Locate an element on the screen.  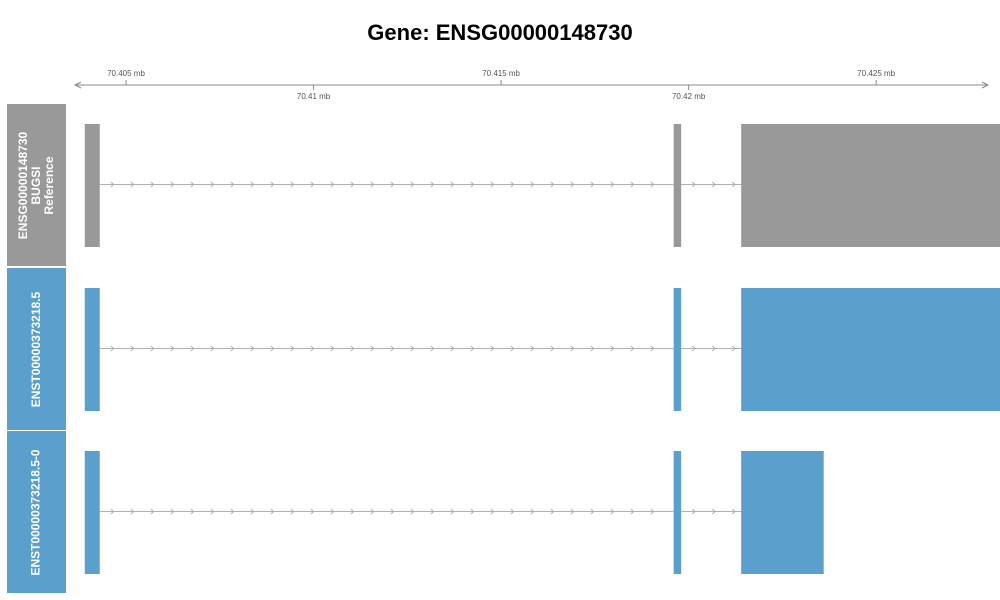
axis-tick-label: 70.415 mb is located at coordinates (501, 73).